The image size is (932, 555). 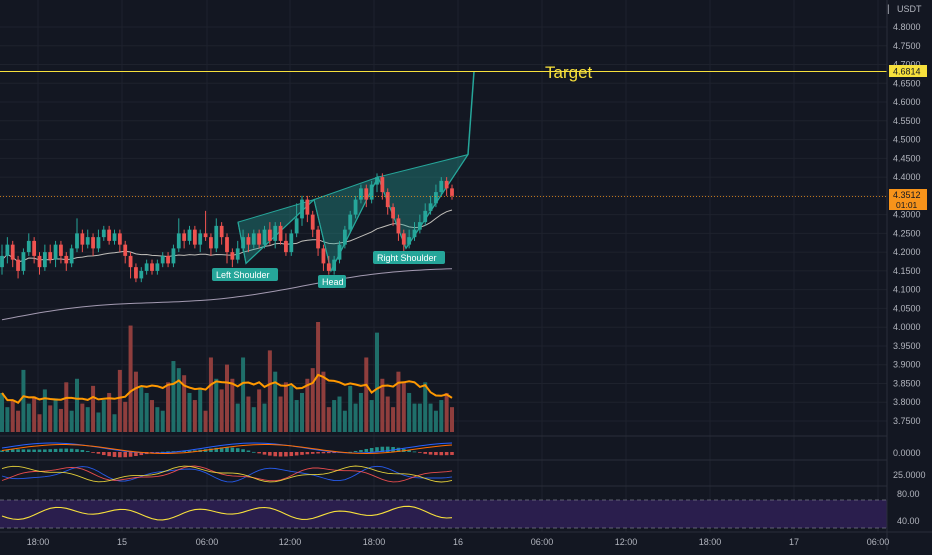 What do you see at coordinates (227, 294) in the screenshot?
I see `ma-slow-line` at bounding box center [227, 294].